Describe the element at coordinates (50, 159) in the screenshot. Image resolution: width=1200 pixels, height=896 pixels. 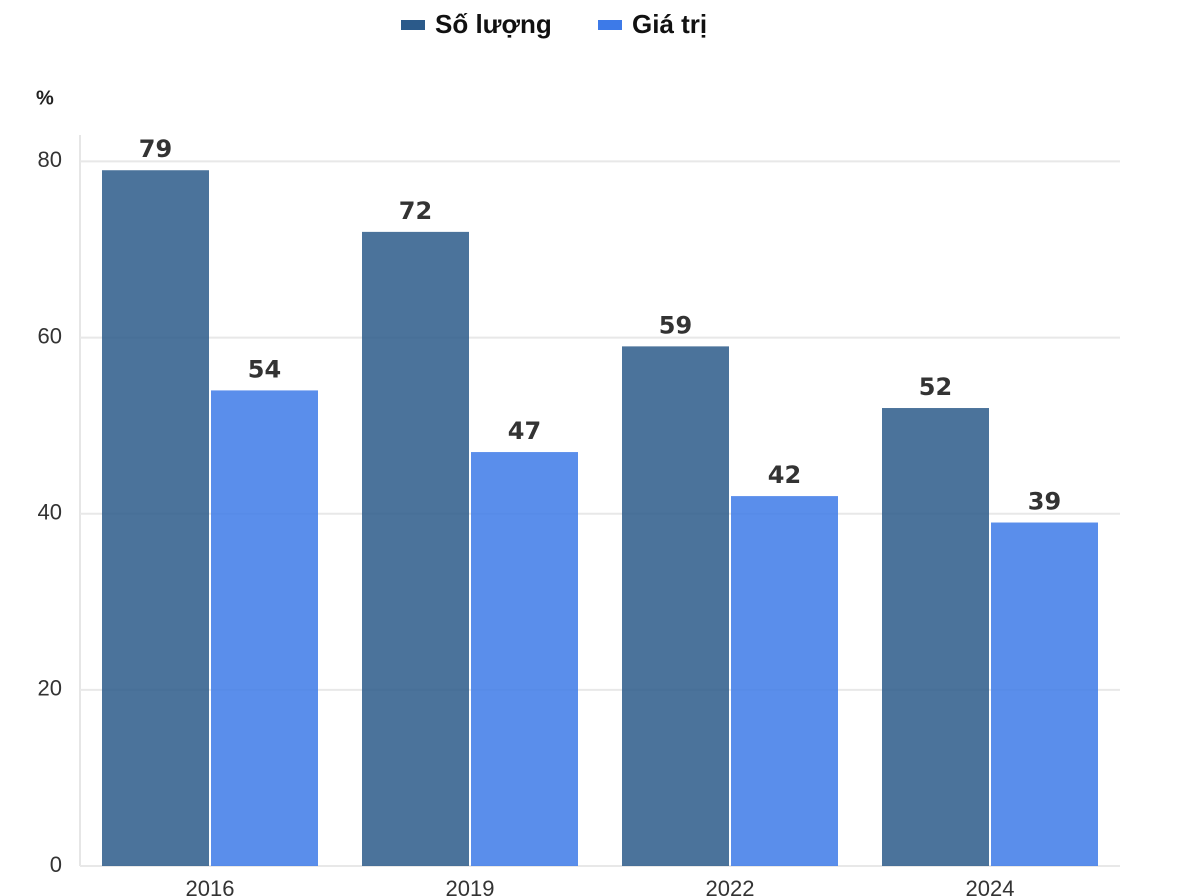
I see `y-tick-label: 80` at that location.